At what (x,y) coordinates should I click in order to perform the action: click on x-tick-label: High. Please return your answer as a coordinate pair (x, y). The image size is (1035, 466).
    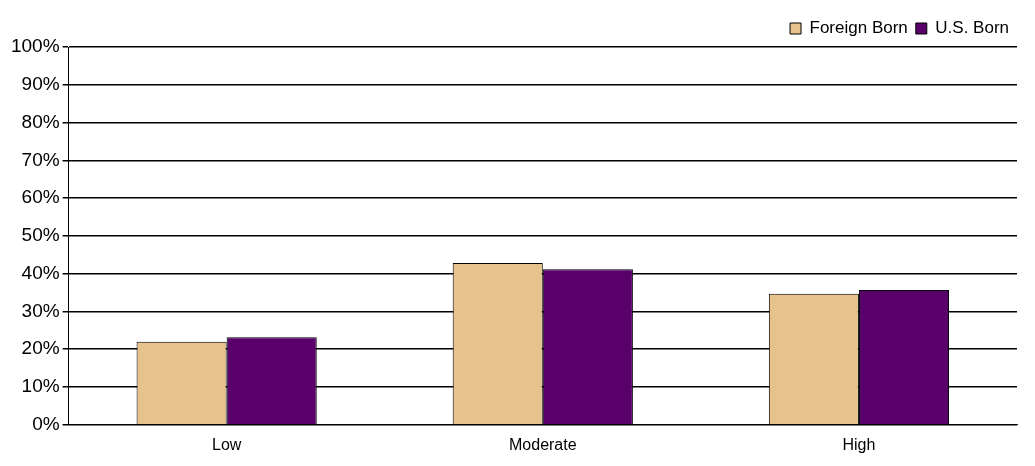
    Looking at the image, I should click on (859, 444).